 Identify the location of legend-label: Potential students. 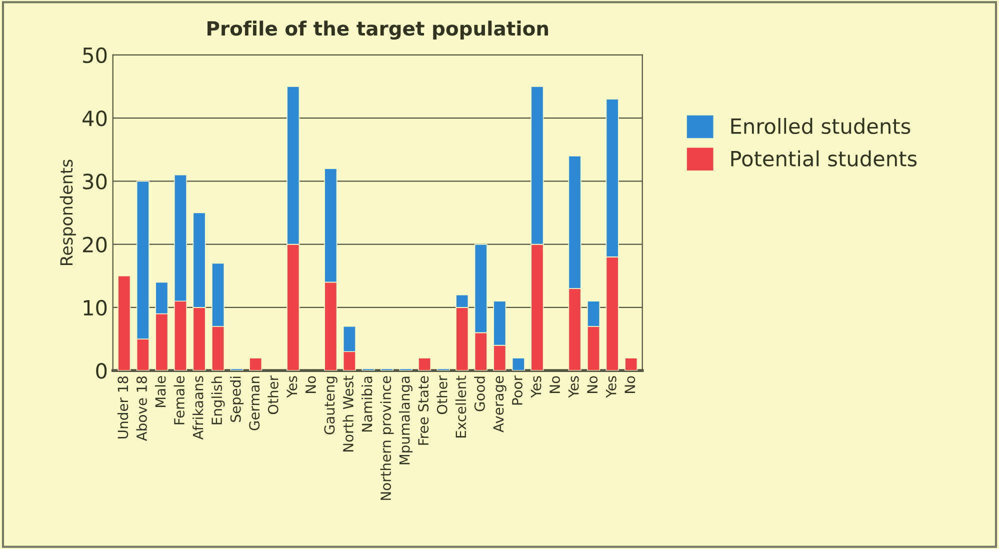
(824, 158).